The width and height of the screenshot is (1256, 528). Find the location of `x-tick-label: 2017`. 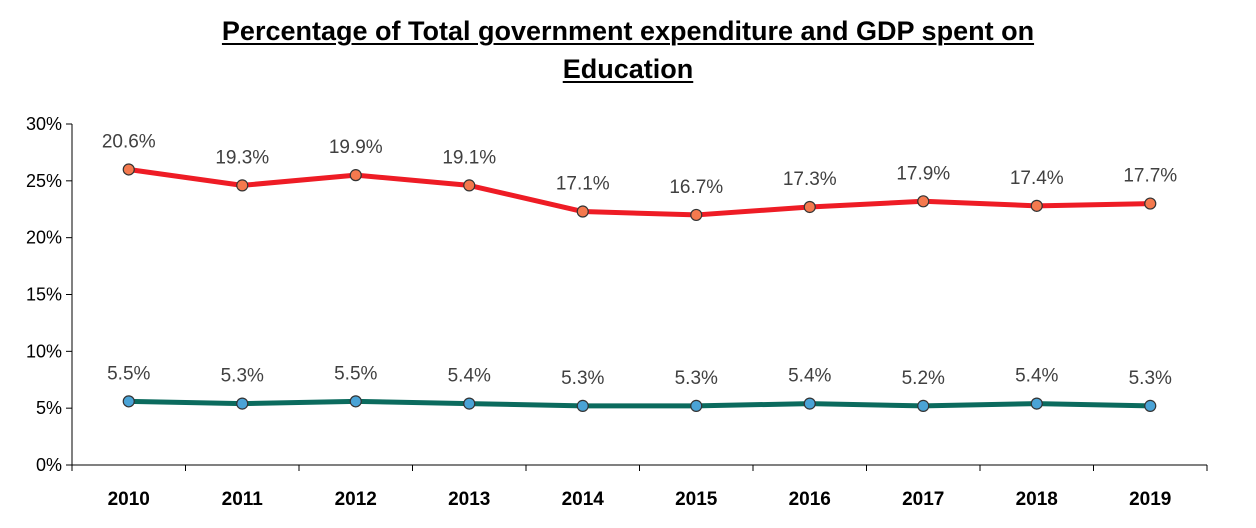

x-tick-label: 2017 is located at coordinates (923, 499).